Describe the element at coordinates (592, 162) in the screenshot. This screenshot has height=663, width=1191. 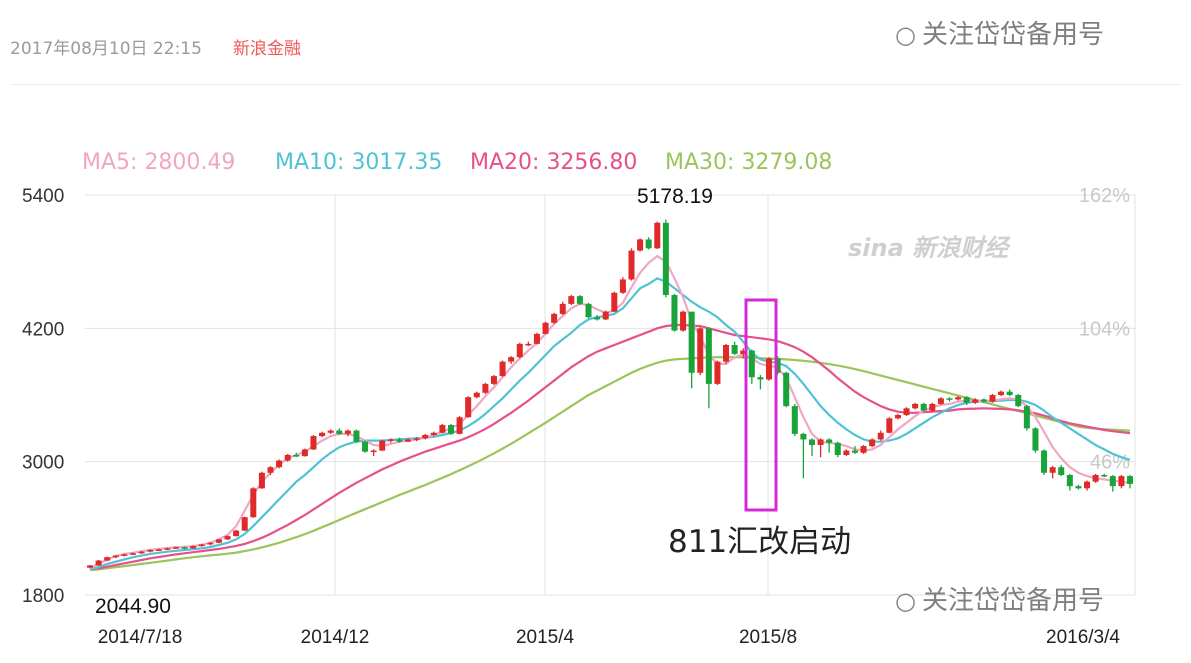
I see `legend-ma20-value: 3256.80` at that location.